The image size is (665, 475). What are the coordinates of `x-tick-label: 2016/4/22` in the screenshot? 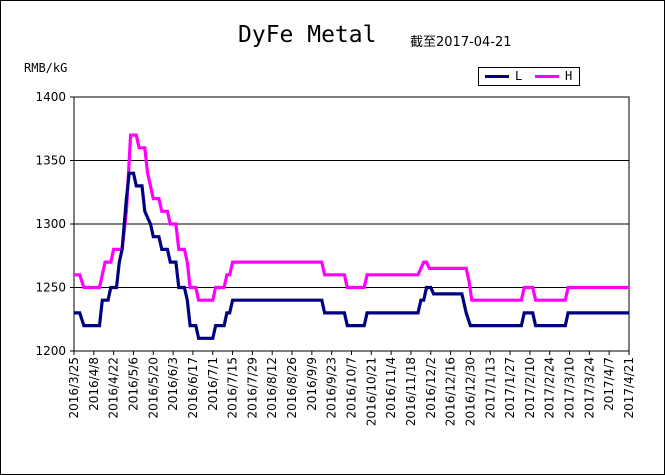 It's located at (114, 388).